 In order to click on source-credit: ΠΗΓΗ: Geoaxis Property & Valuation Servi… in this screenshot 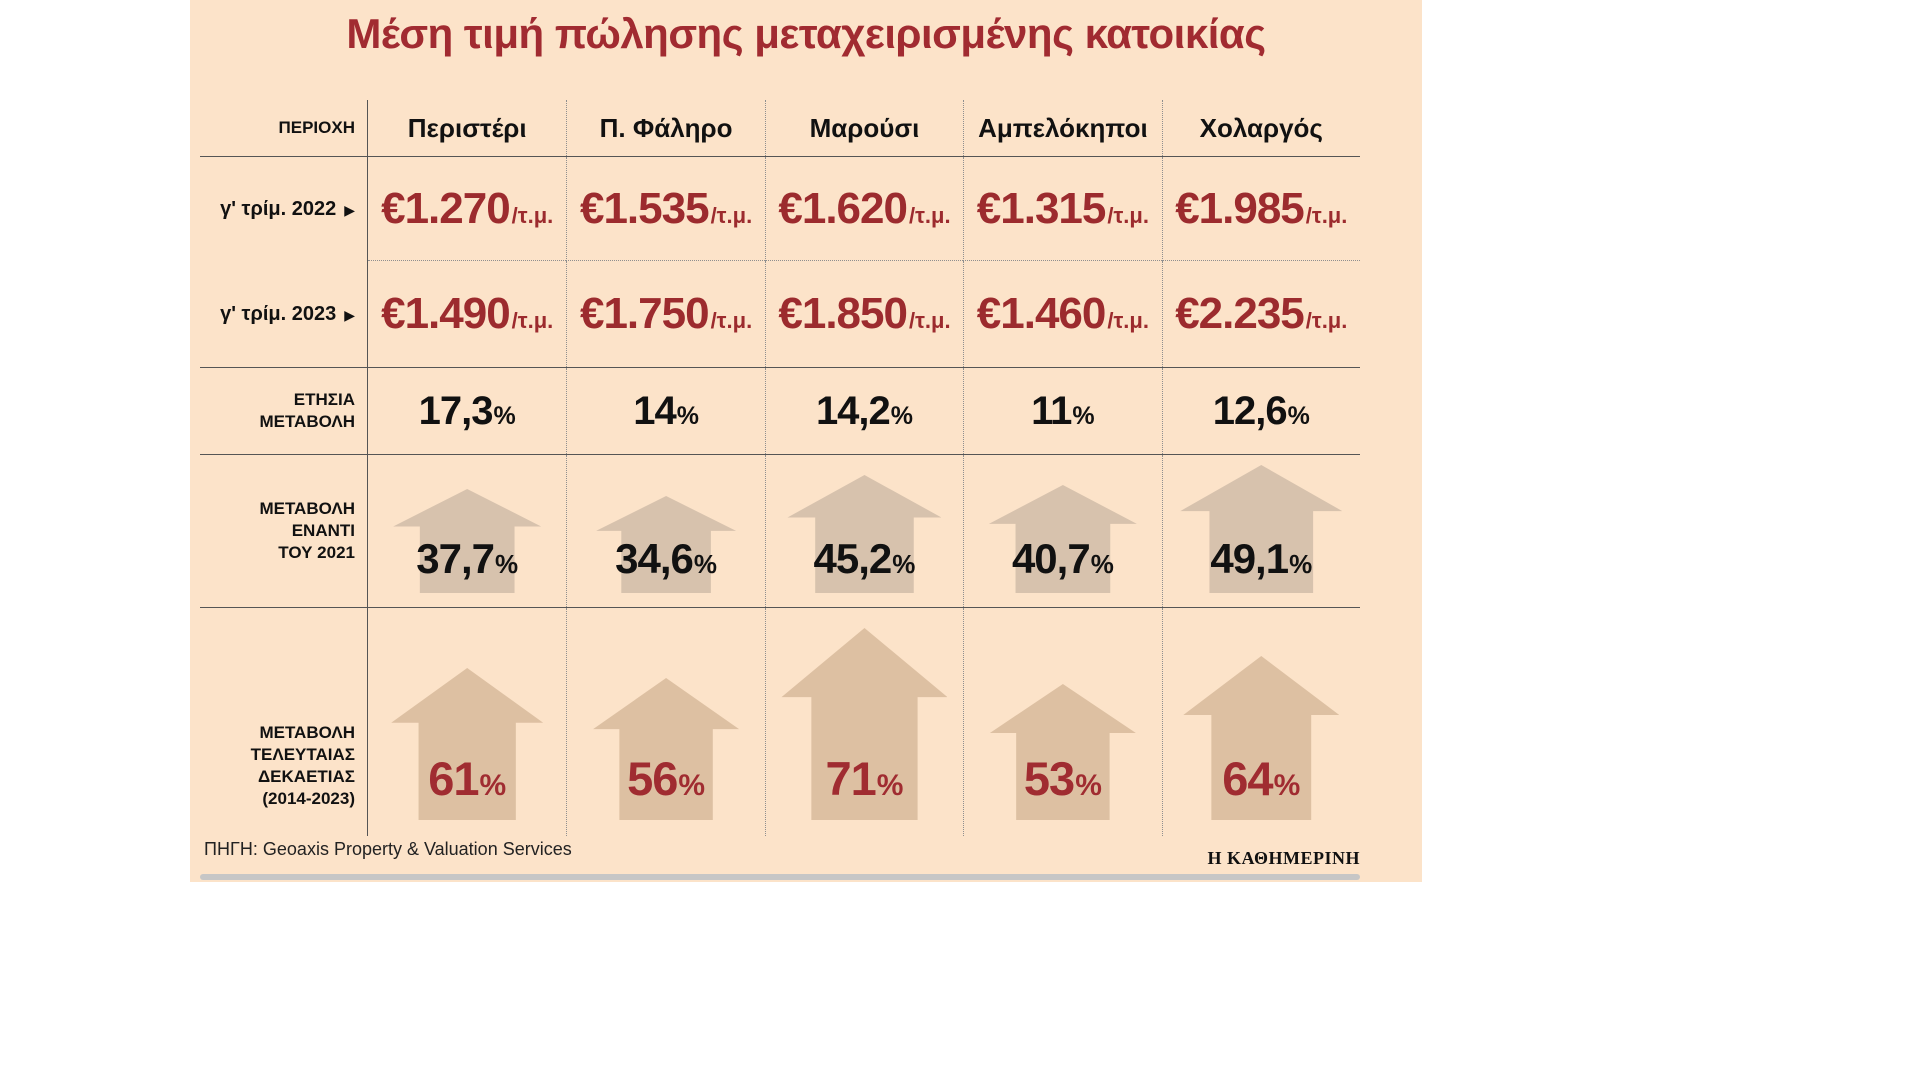, I will do `click(388, 849)`.